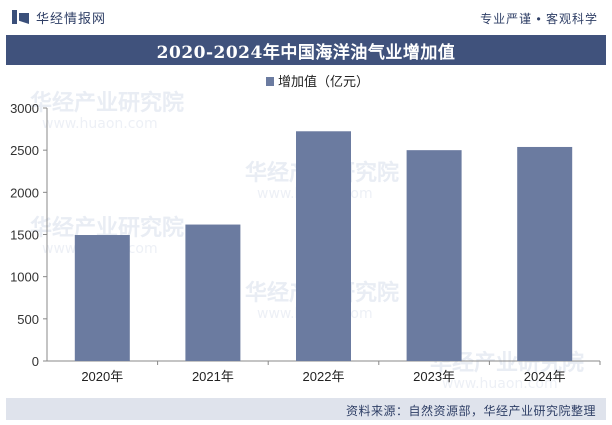 This screenshot has width=612, height=425. I want to click on logo-text: 华经情报网, so click(71, 18).